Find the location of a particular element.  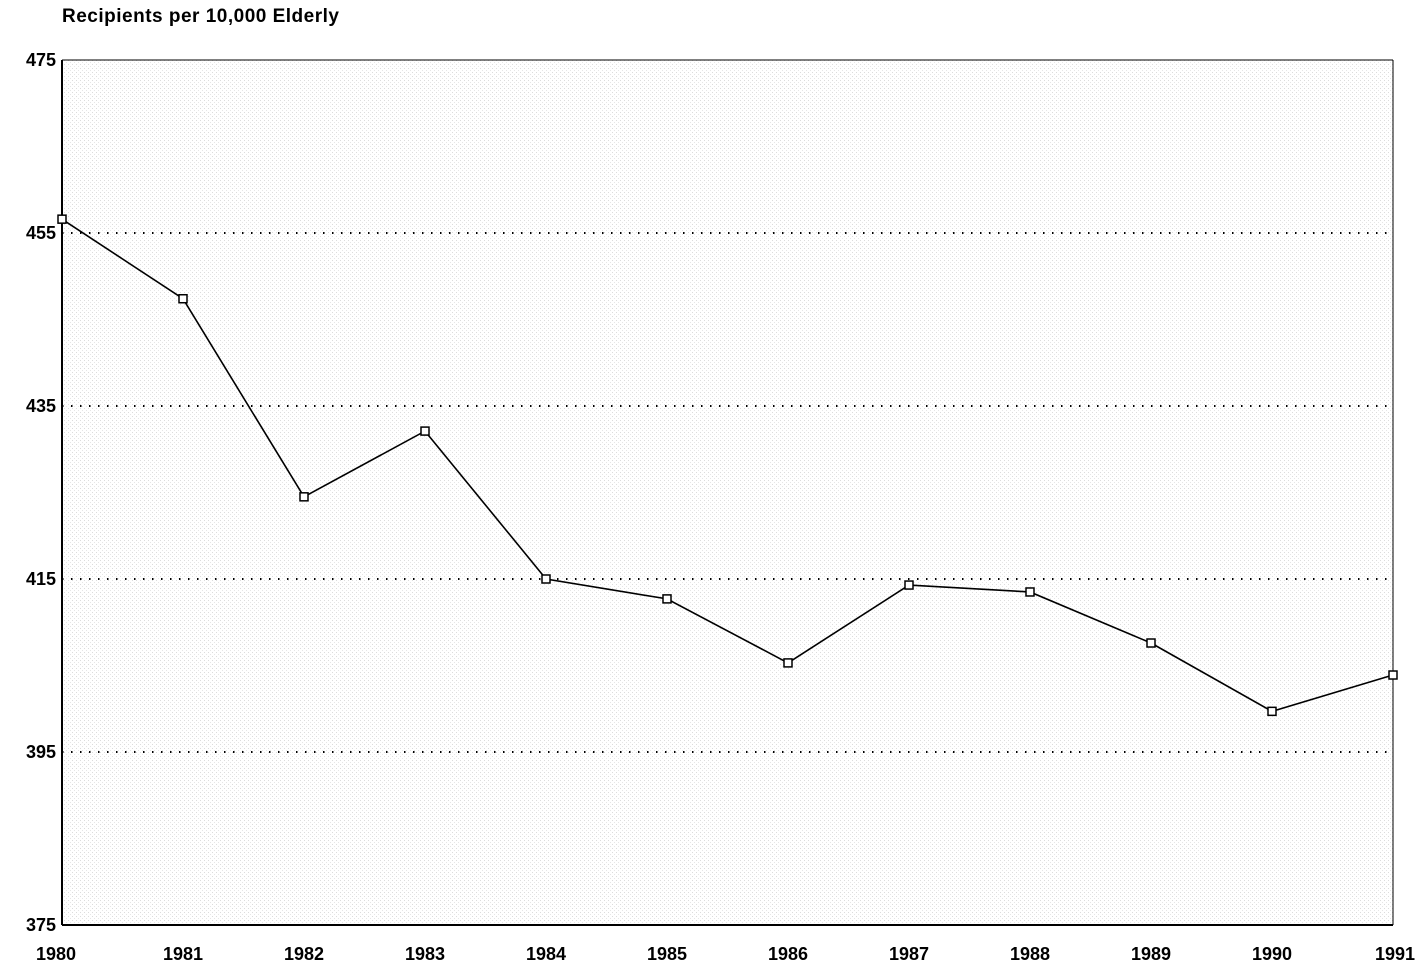

y-axis-ticks: 375 395 415 435 455 475 is located at coordinates (41, 492).